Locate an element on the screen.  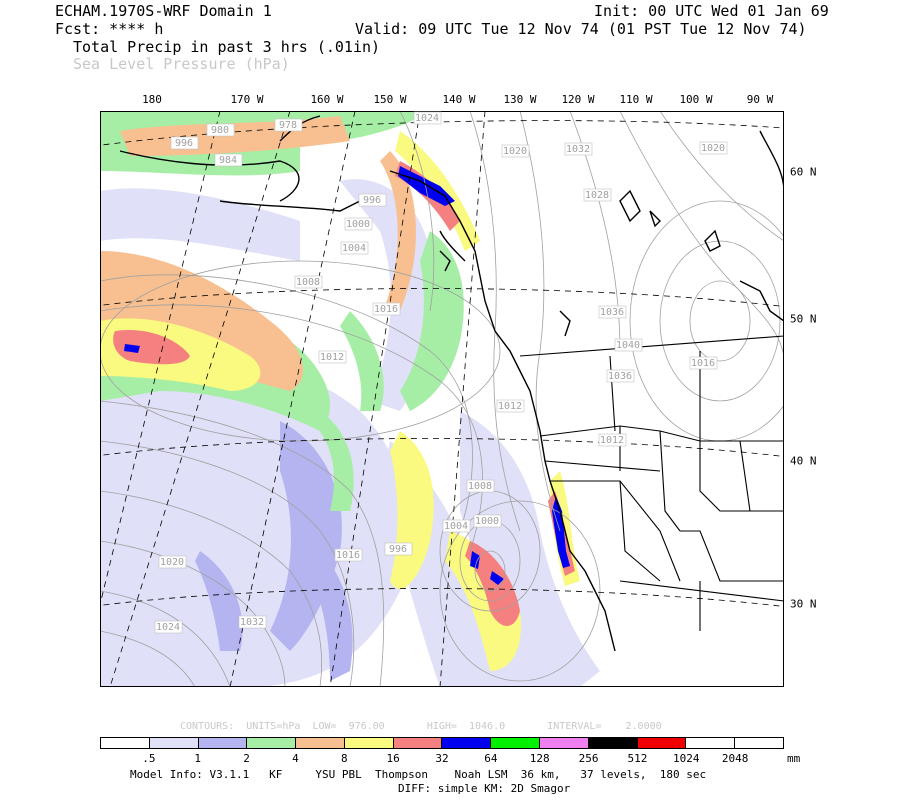
pressure-label: 980 is located at coordinates (220, 130).